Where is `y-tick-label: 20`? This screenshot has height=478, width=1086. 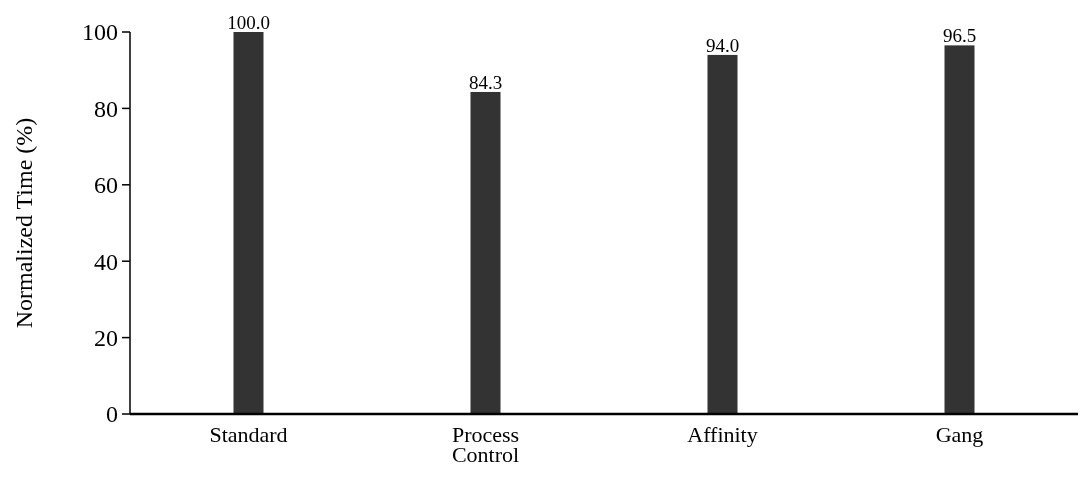 y-tick-label: 20 is located at coordinates (106, 338).